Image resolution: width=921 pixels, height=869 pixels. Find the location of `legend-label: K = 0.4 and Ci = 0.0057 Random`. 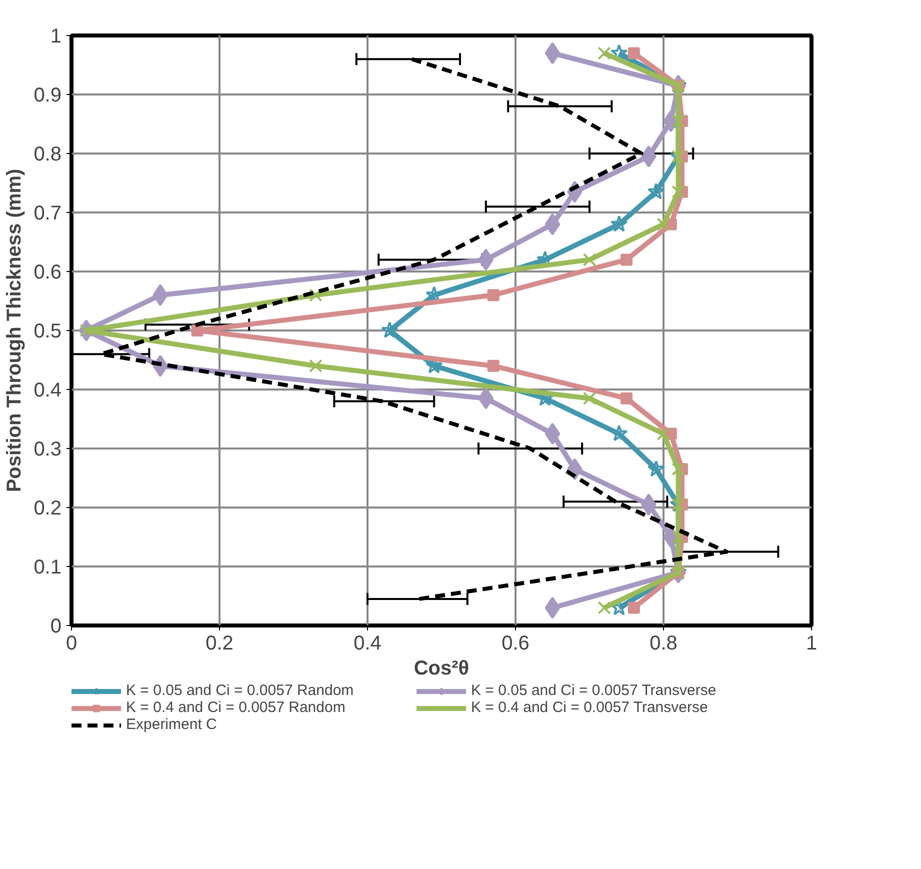

legend-label: K = 0.4 and Ci = 0.0057 Random is located at coordinates (236, 707).